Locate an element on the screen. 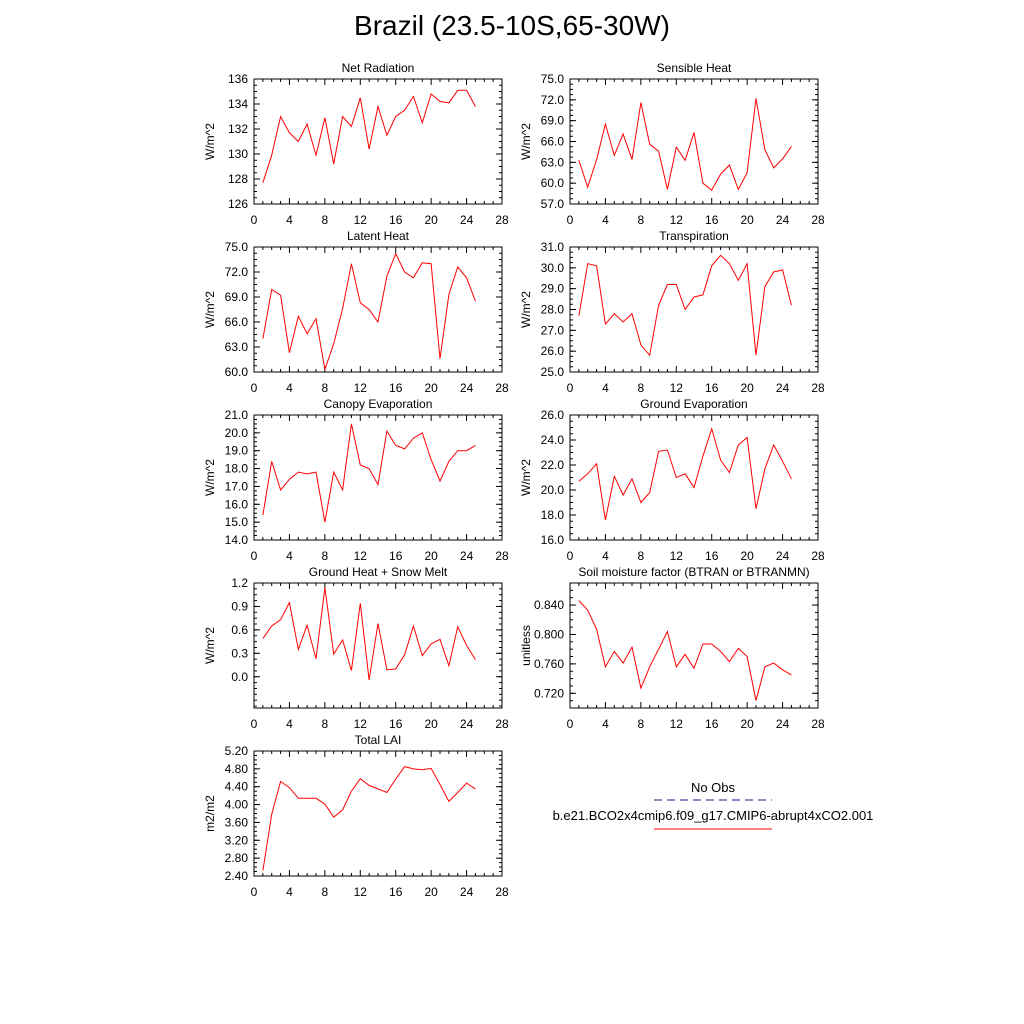  y-tick-label: 5.20 is located at coordinates (237, 751).